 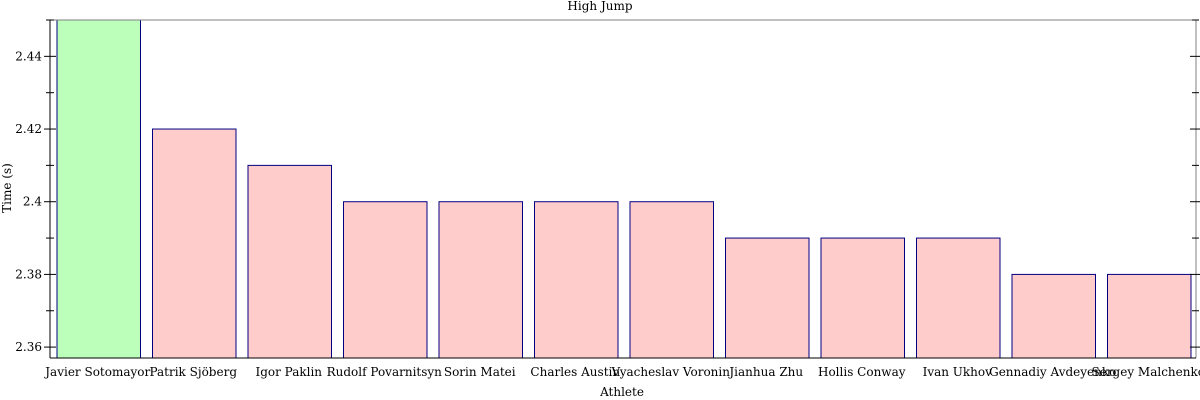 I want to click on x-tick-label: Rudolf Povarnitsyn, so click(x=385, y=372).